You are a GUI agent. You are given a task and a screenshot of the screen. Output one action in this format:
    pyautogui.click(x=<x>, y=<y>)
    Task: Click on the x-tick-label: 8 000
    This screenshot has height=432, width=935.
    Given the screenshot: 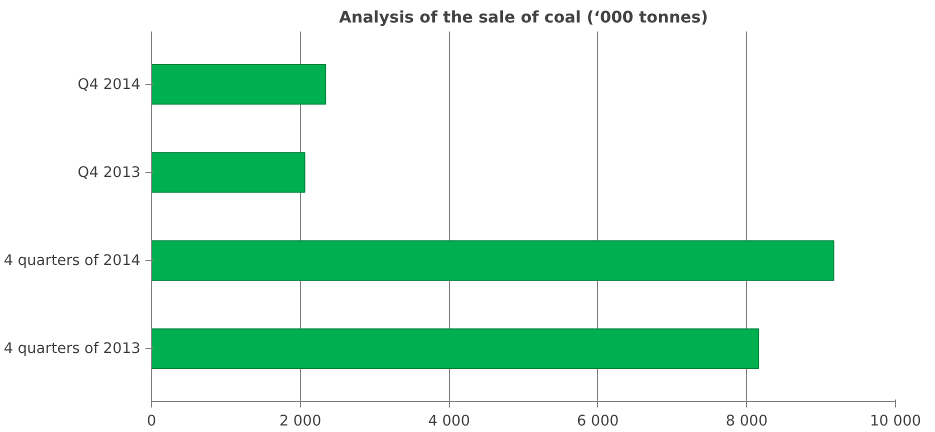 What is the action you would take?
    pyautogui.click(x=747, y=421)
    